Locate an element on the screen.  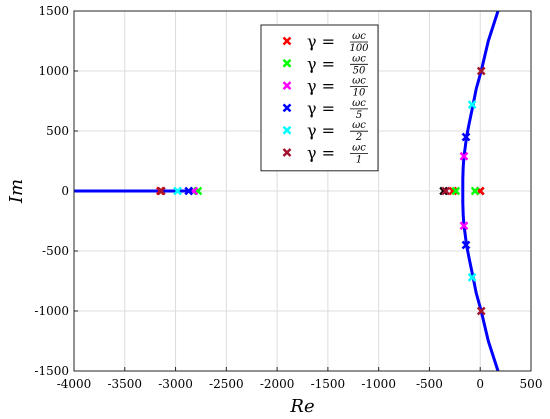
y-tick-label: 1500 is located at coordinates (53, 11).